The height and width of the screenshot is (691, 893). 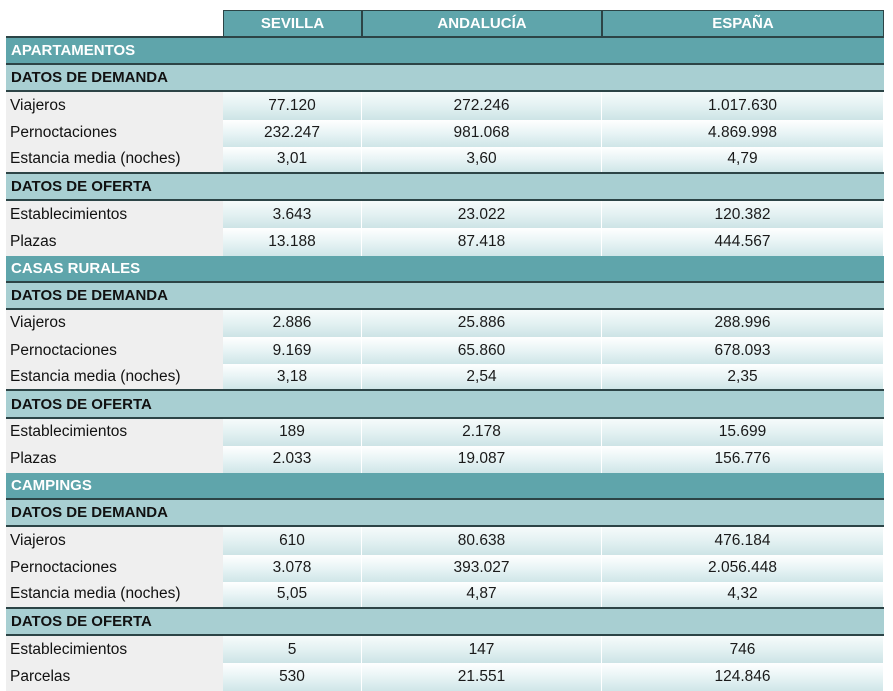 I want to click on value-espana: 15.699, so click(x=743, y=432).